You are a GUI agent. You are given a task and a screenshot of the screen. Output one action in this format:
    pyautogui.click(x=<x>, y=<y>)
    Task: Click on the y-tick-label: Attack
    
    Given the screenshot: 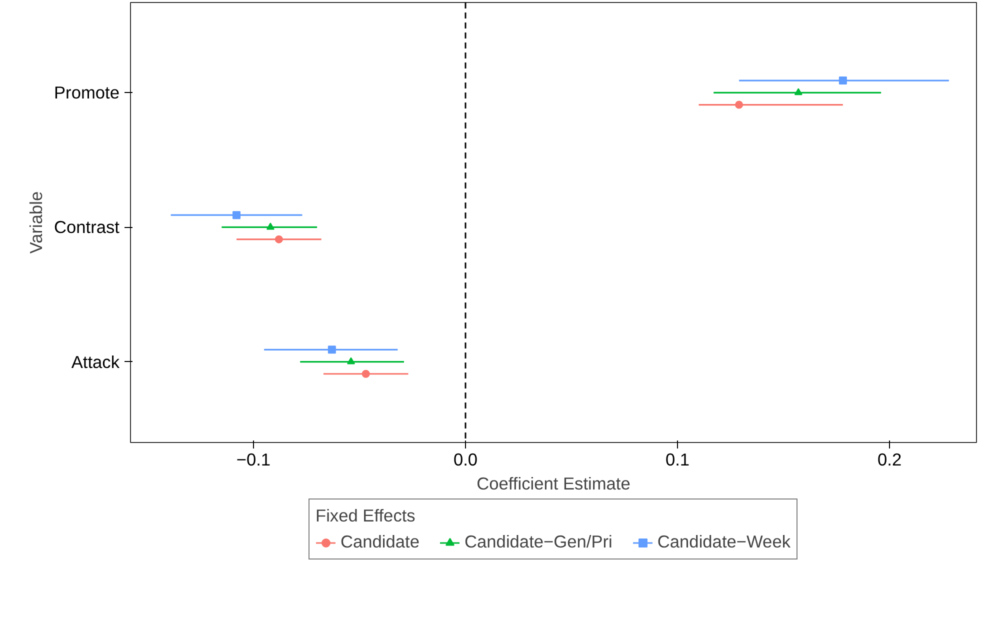 What is the action you would take?
    pyautogui.click(x=95, y=362)
    